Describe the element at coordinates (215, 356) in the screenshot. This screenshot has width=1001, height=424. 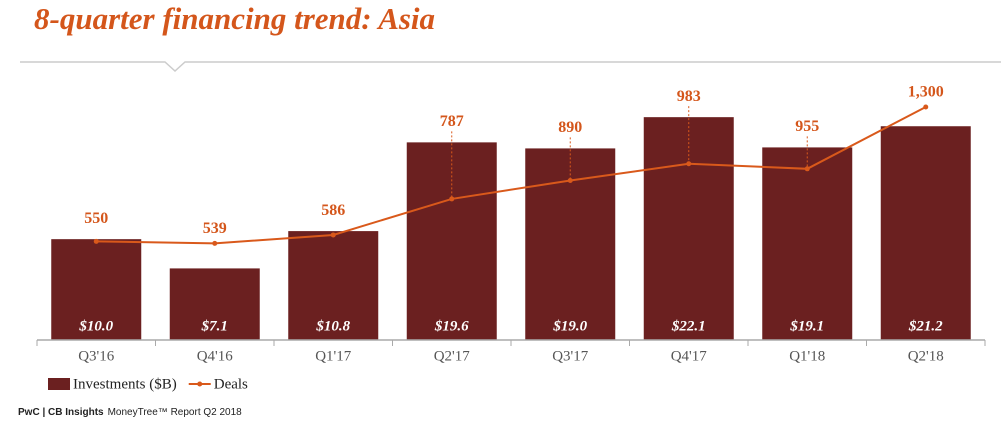
I see `x-tick-label: Q4'16` at that location.